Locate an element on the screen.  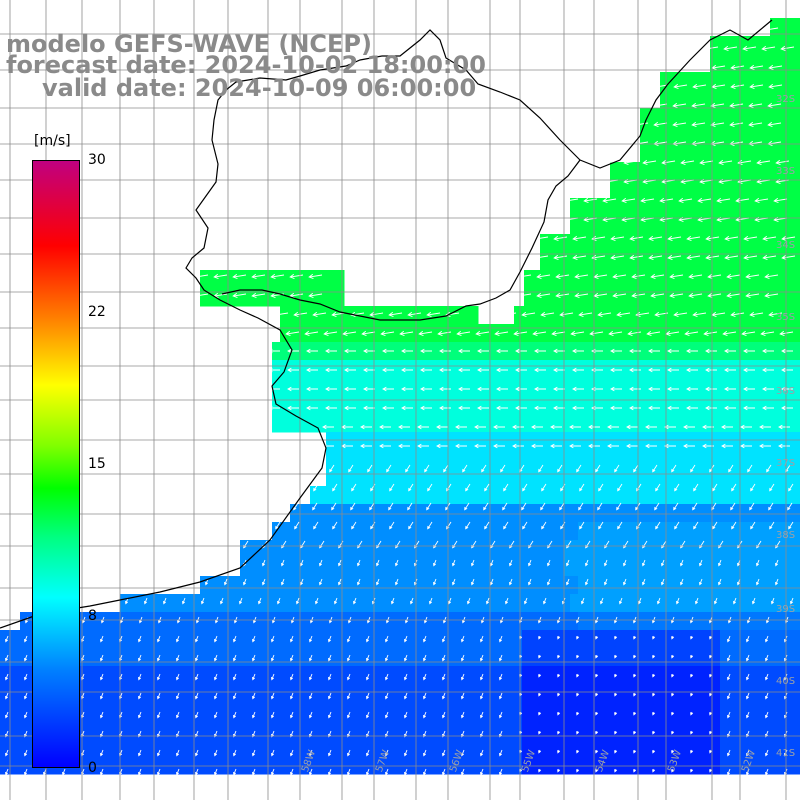
colorbar-tick-22: 22 is located at coordinates (97, 312).